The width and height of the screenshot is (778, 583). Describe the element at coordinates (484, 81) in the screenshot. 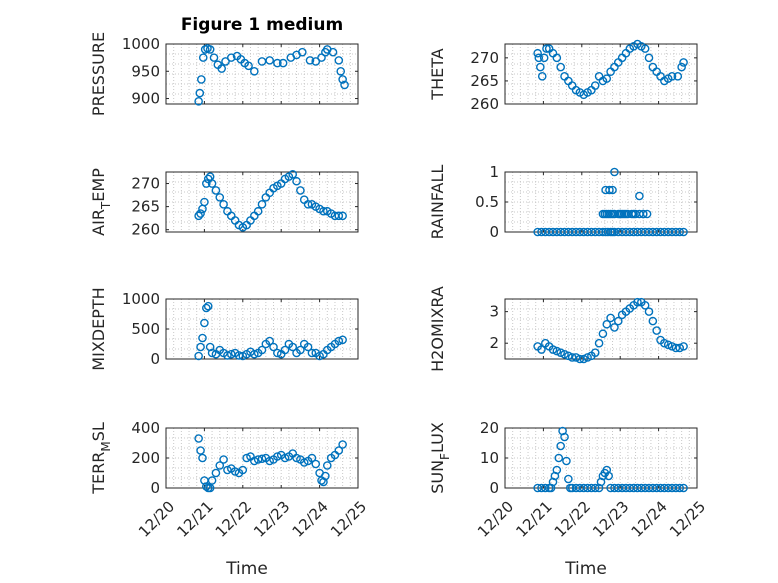

I see `y-tick-label: 265` at that location.